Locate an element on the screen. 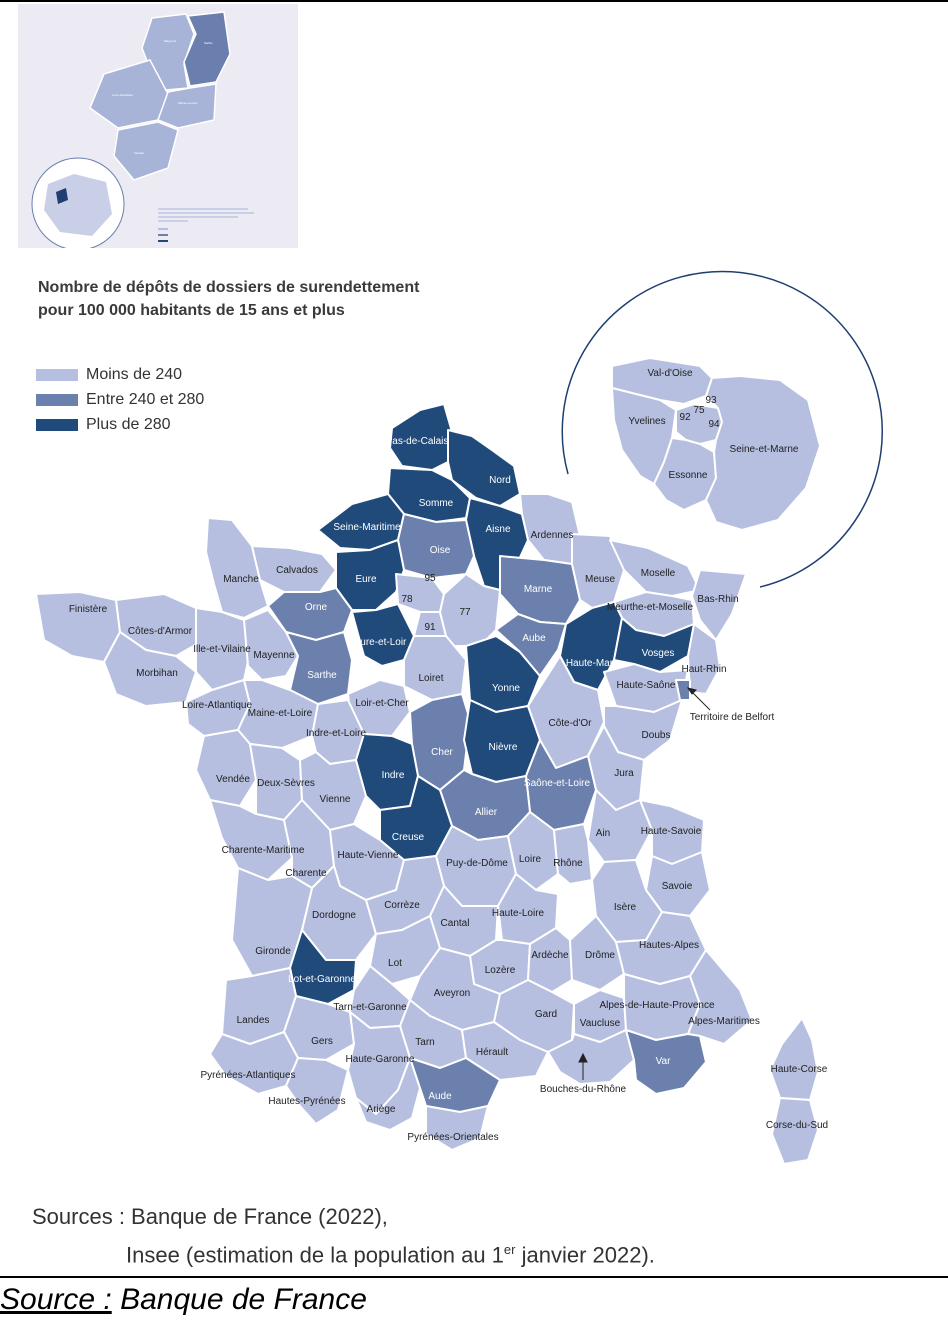 The image size is (948, 1336). dept-var is located at coordinates (666, 1062).